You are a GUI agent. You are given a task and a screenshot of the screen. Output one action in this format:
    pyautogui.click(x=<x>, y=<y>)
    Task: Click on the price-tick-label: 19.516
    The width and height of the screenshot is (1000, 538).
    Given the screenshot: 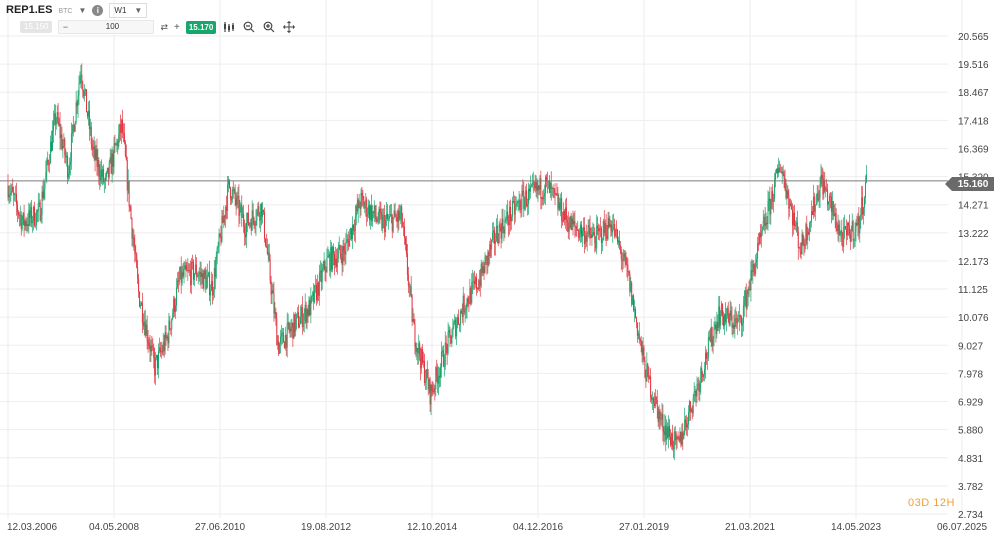 What is the action you would take?
    pyautogui.click(x=973, y=65)
    